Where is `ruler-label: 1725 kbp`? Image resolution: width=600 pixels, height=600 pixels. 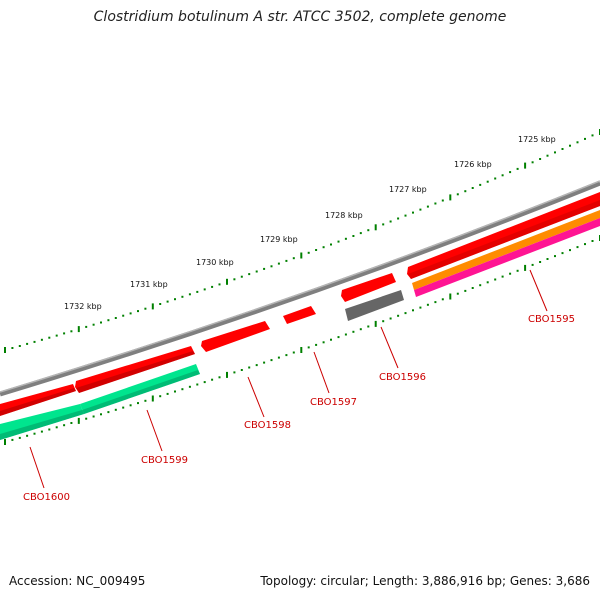 ruler-label: 1725 kbp is located at coordinates (537, 139).